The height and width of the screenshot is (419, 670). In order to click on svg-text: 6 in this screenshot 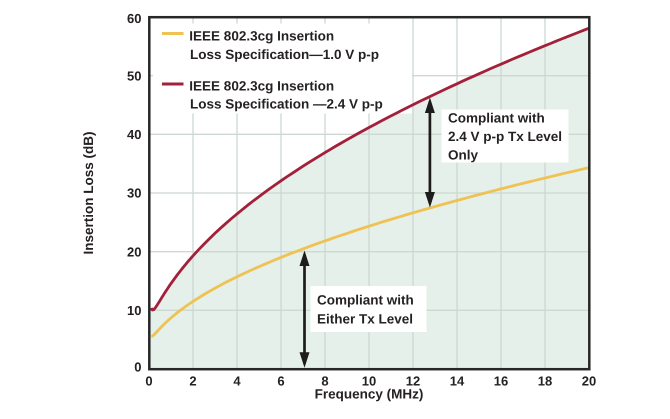, I will do `click(280, 381)`.